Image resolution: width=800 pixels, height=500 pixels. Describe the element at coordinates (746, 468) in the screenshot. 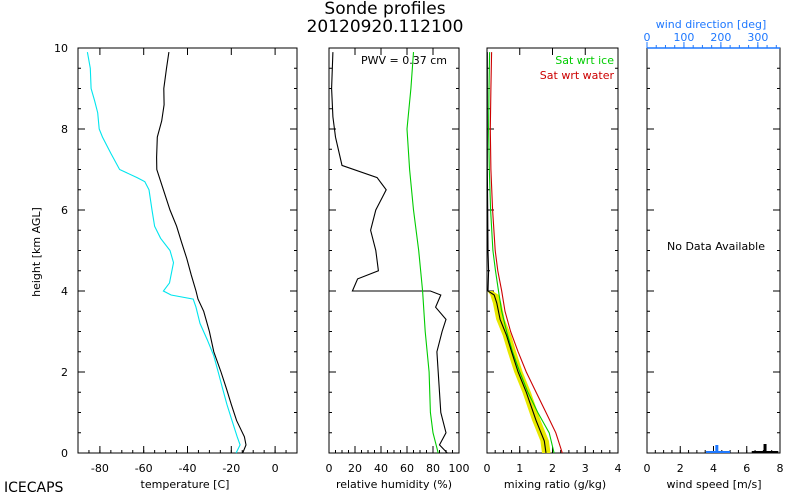

I see `x-tick-label: 6` at that location.